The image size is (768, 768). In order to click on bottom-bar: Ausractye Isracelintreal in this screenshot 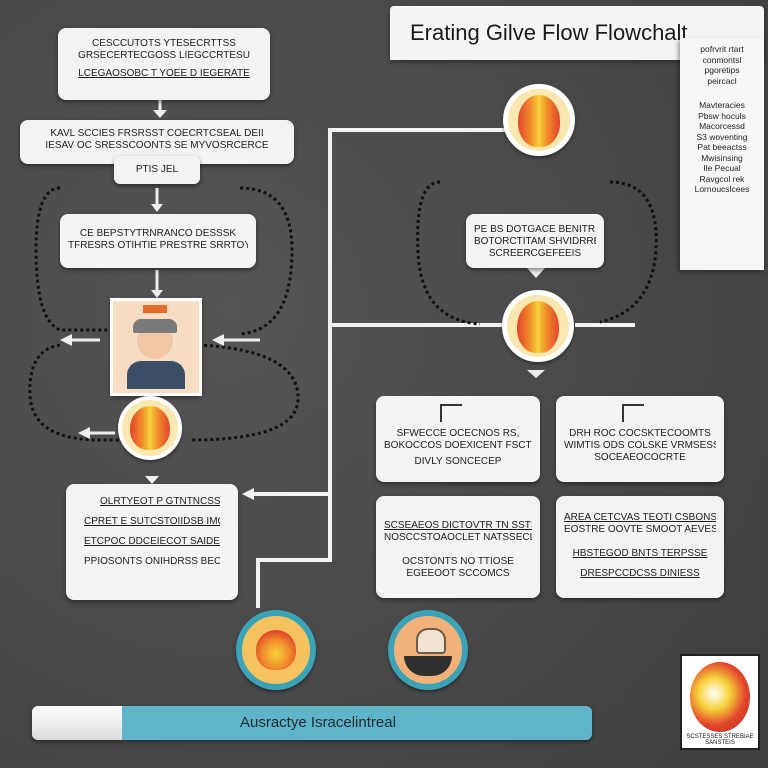, I will do `click(312, 723)`.